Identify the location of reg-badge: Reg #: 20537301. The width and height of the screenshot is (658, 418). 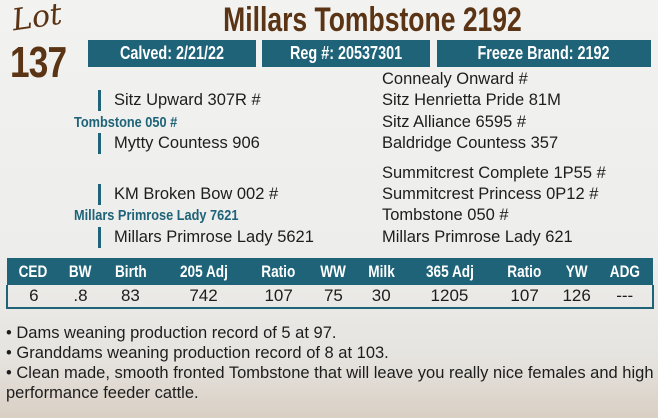
(346, 53).